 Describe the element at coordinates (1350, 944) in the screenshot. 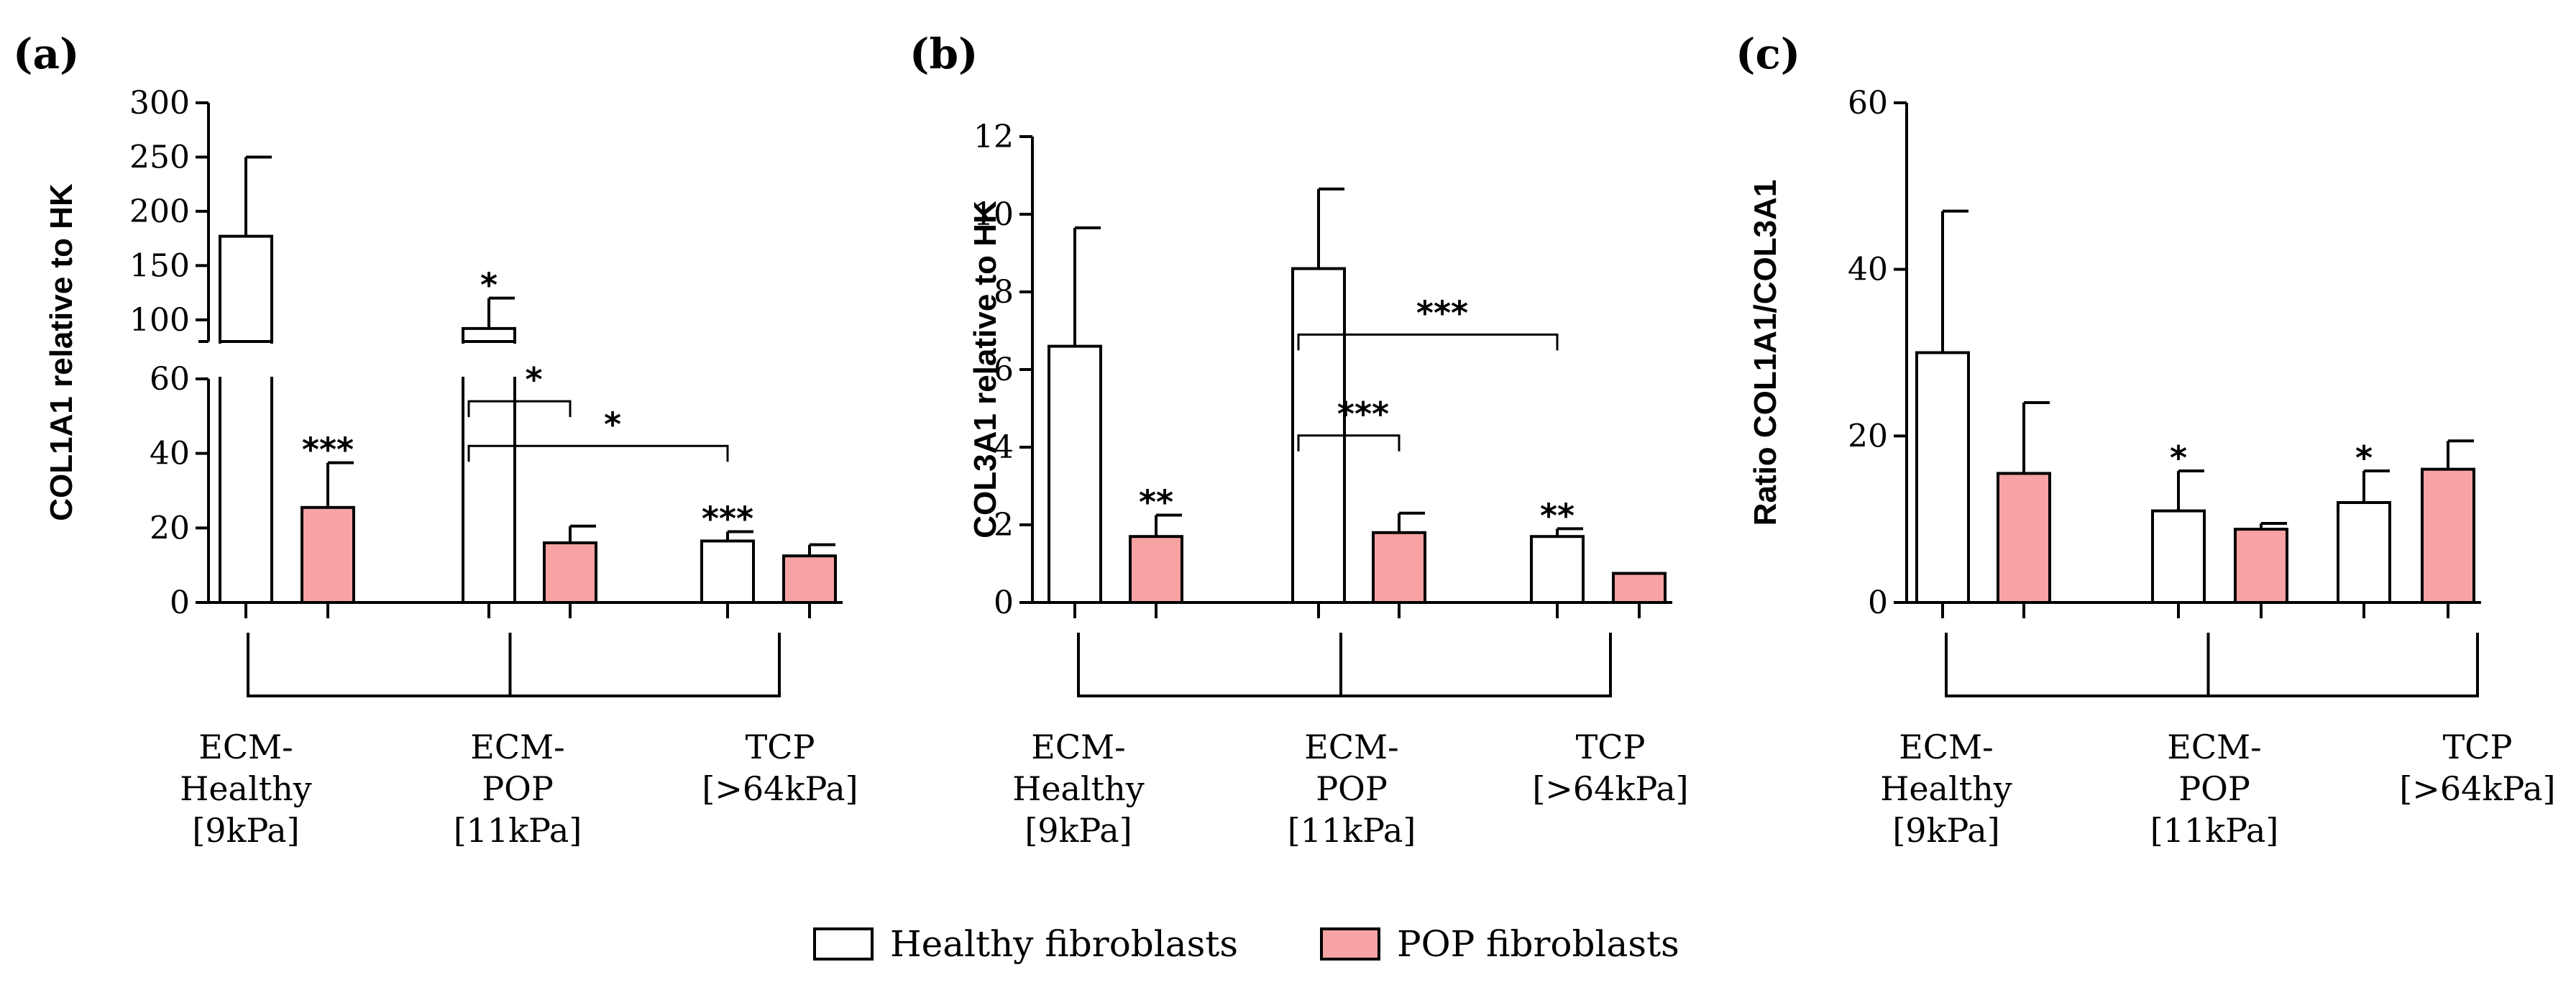

I see `legend-swatch-pop` at that location.